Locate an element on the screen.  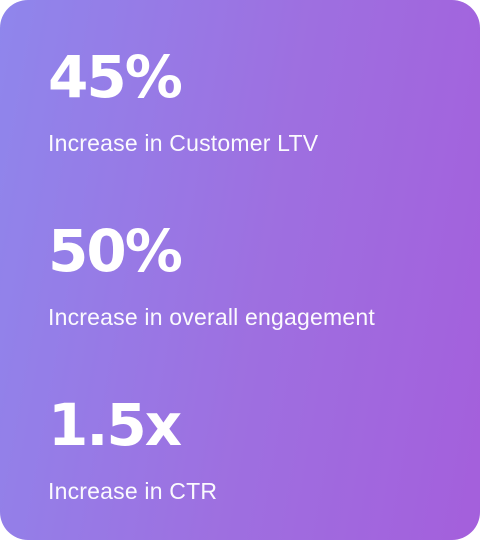
stat-value: 50% is located at coordinates (115, 251).